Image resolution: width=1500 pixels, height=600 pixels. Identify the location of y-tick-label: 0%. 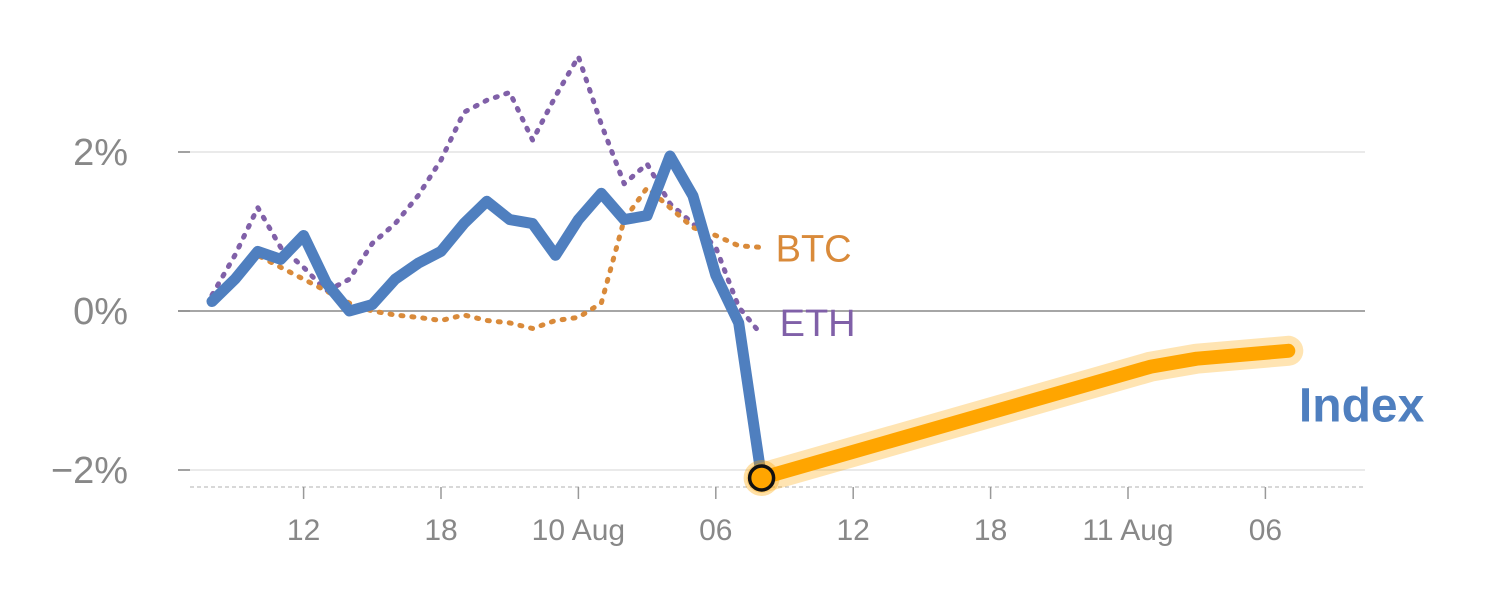
(100, 312).